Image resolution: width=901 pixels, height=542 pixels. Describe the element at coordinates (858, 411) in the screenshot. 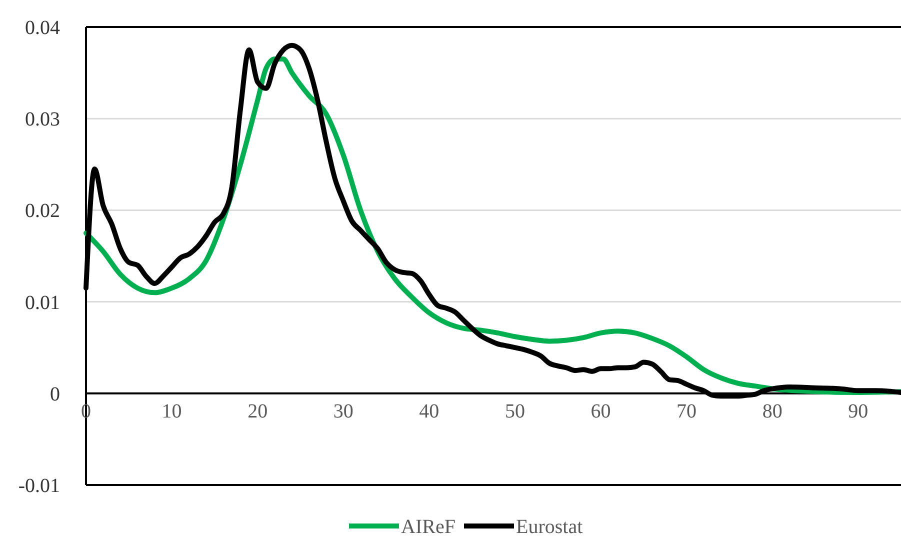

I see `x-tick-label: 90` at that location.